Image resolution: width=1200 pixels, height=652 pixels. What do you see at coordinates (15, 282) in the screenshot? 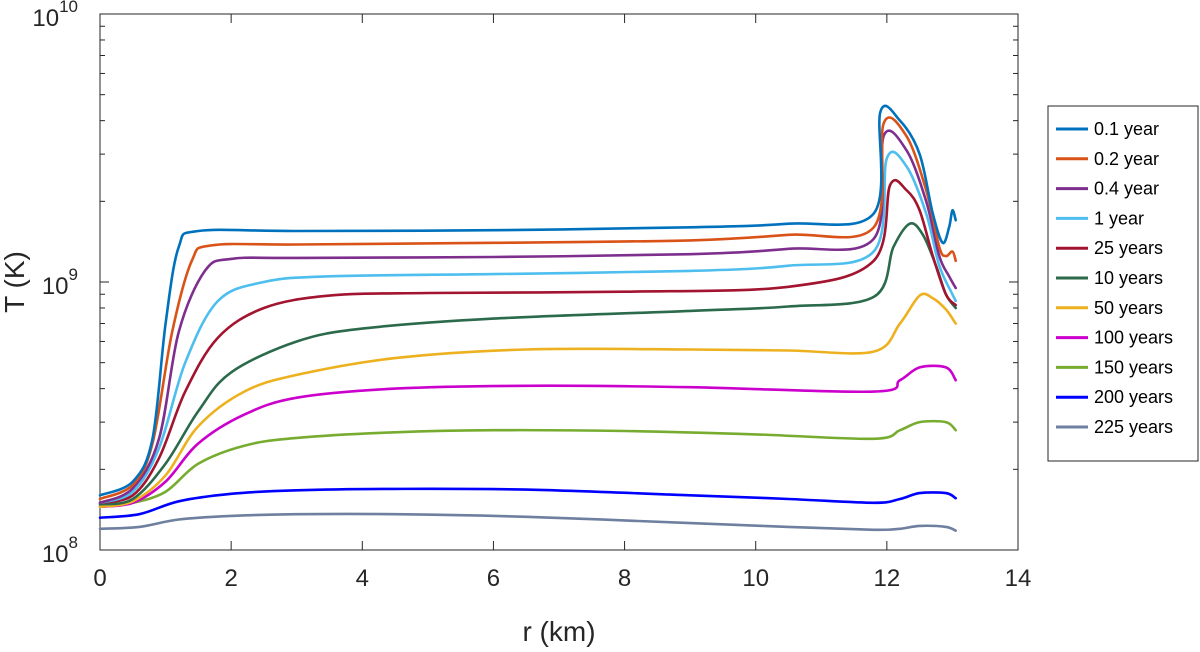
I see `y-axis-label: T (K)` at bounding box center [15, 282].